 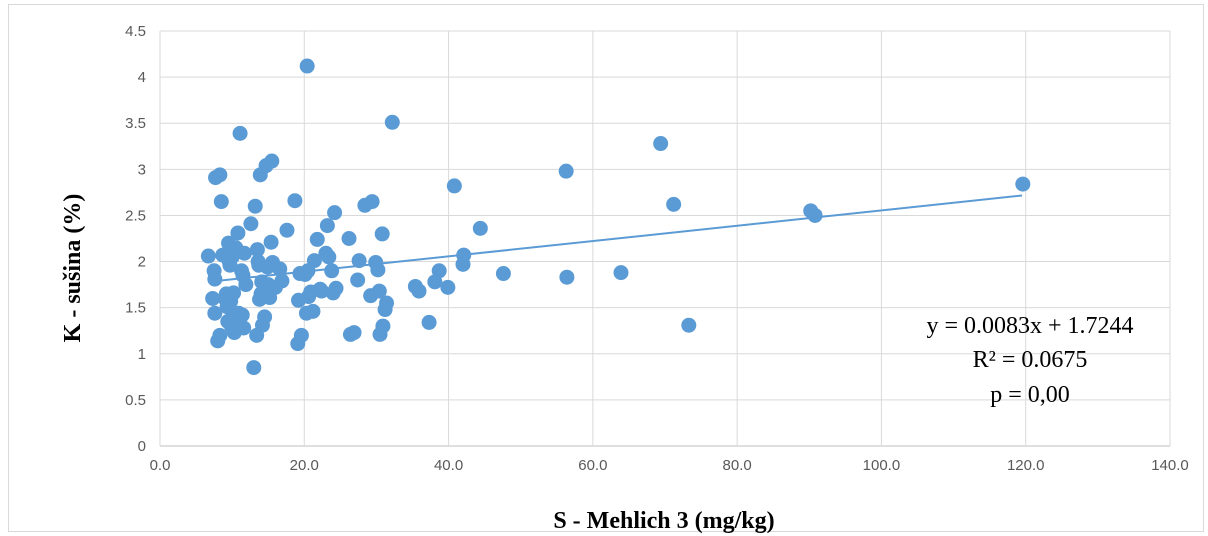 What do you see at coordinates (448, 465) in the screenshot?
I see `x-tick-label: 40.0` at bounding box center [448, 465].